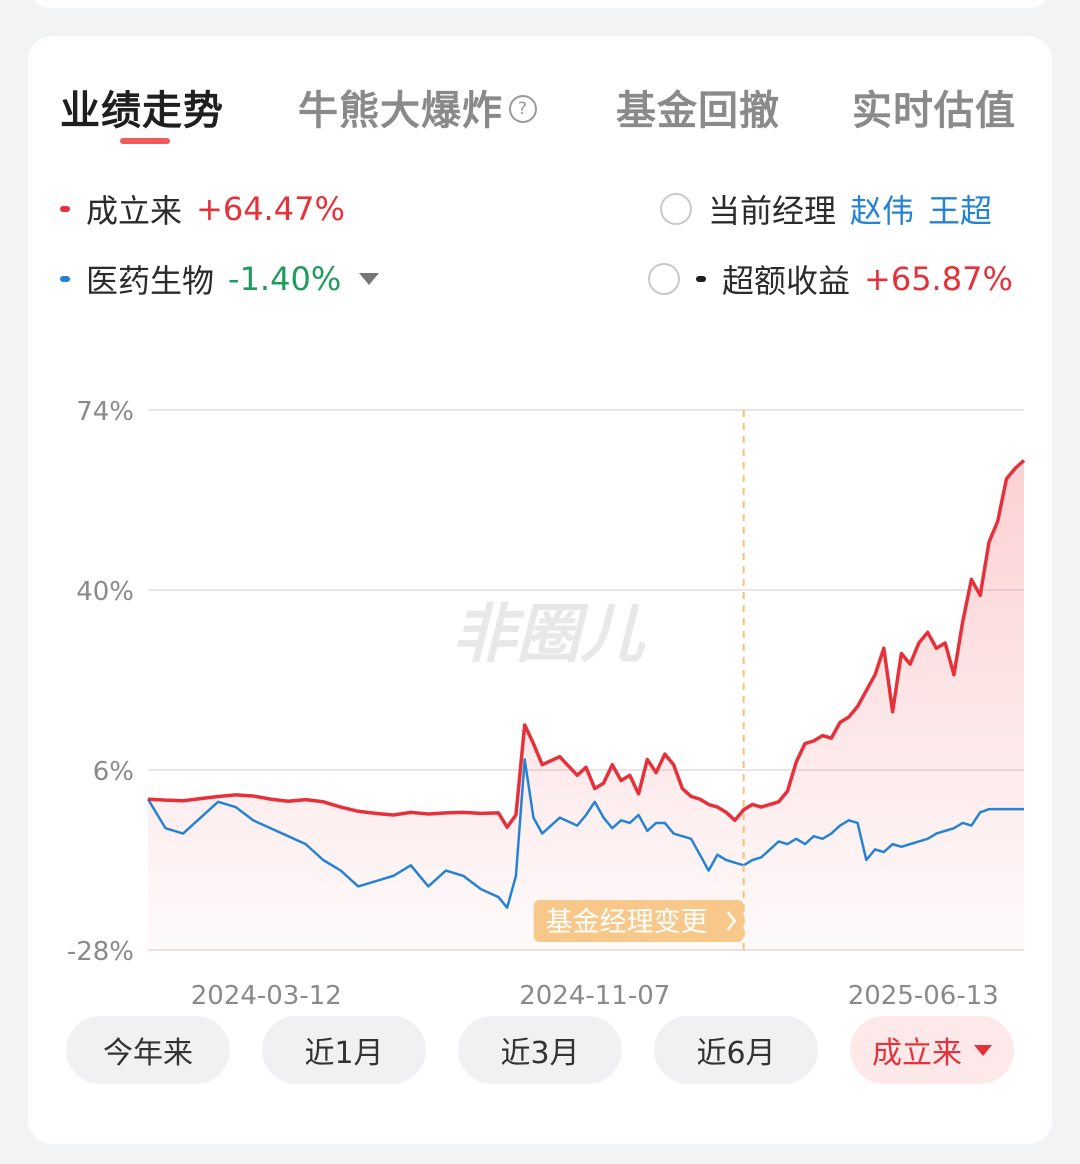 The height and width of the screenshot is (1164, 1080). Describe the element at coordinates (676, 209) in the screenshot. I see `manager-radio` at that location.